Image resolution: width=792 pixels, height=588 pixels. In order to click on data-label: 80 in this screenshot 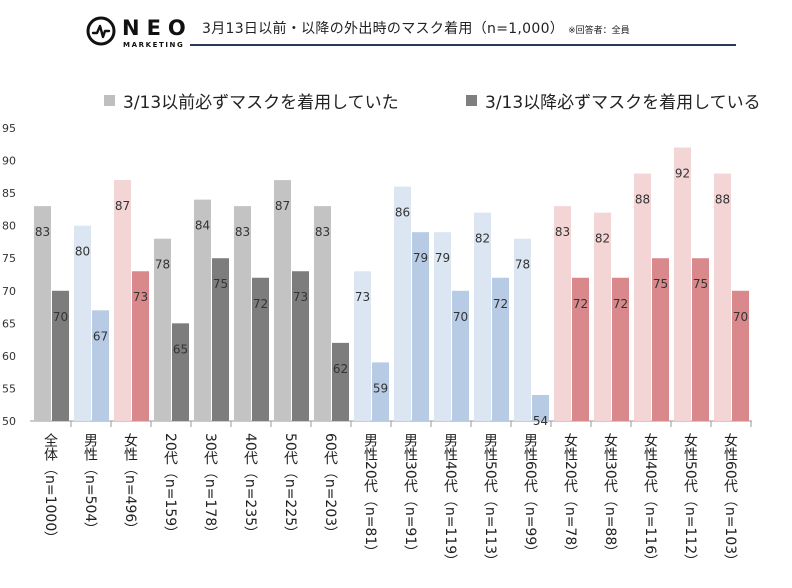, I will do `click(82, 252)`.